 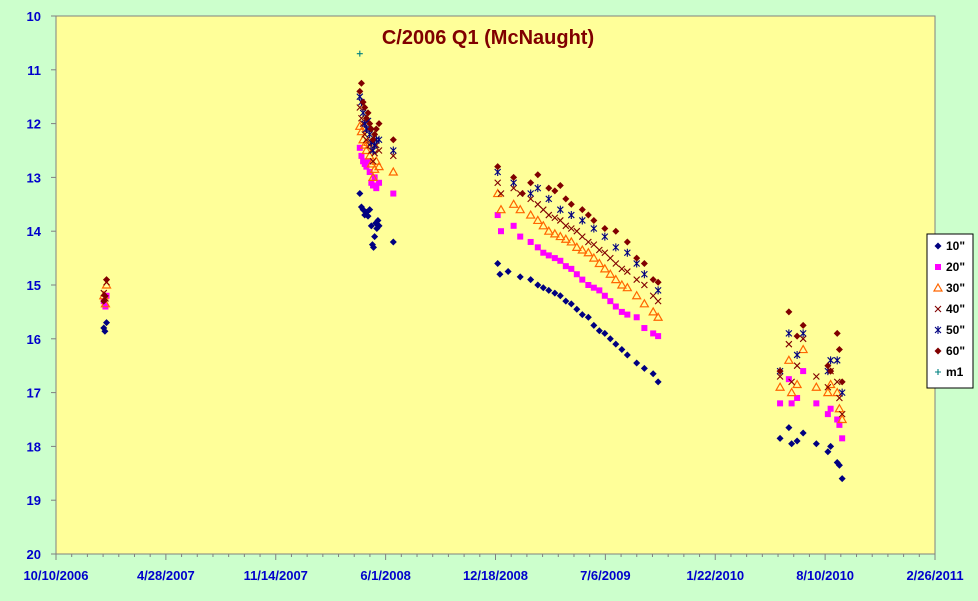 I want to click on x-tick-label: 10/10/2006, so click(x=55, y=575).